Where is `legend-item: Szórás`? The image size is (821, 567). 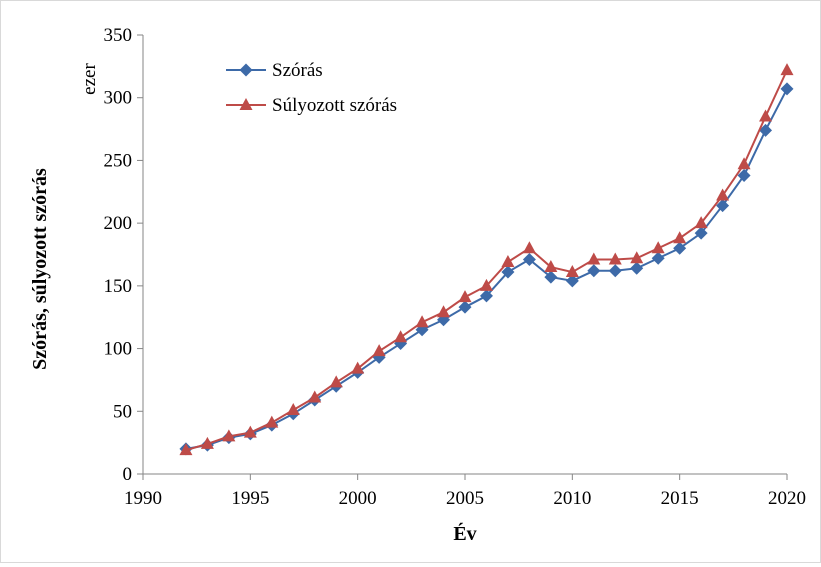 legend-item: Szórás is located at coordinates (274, 70).